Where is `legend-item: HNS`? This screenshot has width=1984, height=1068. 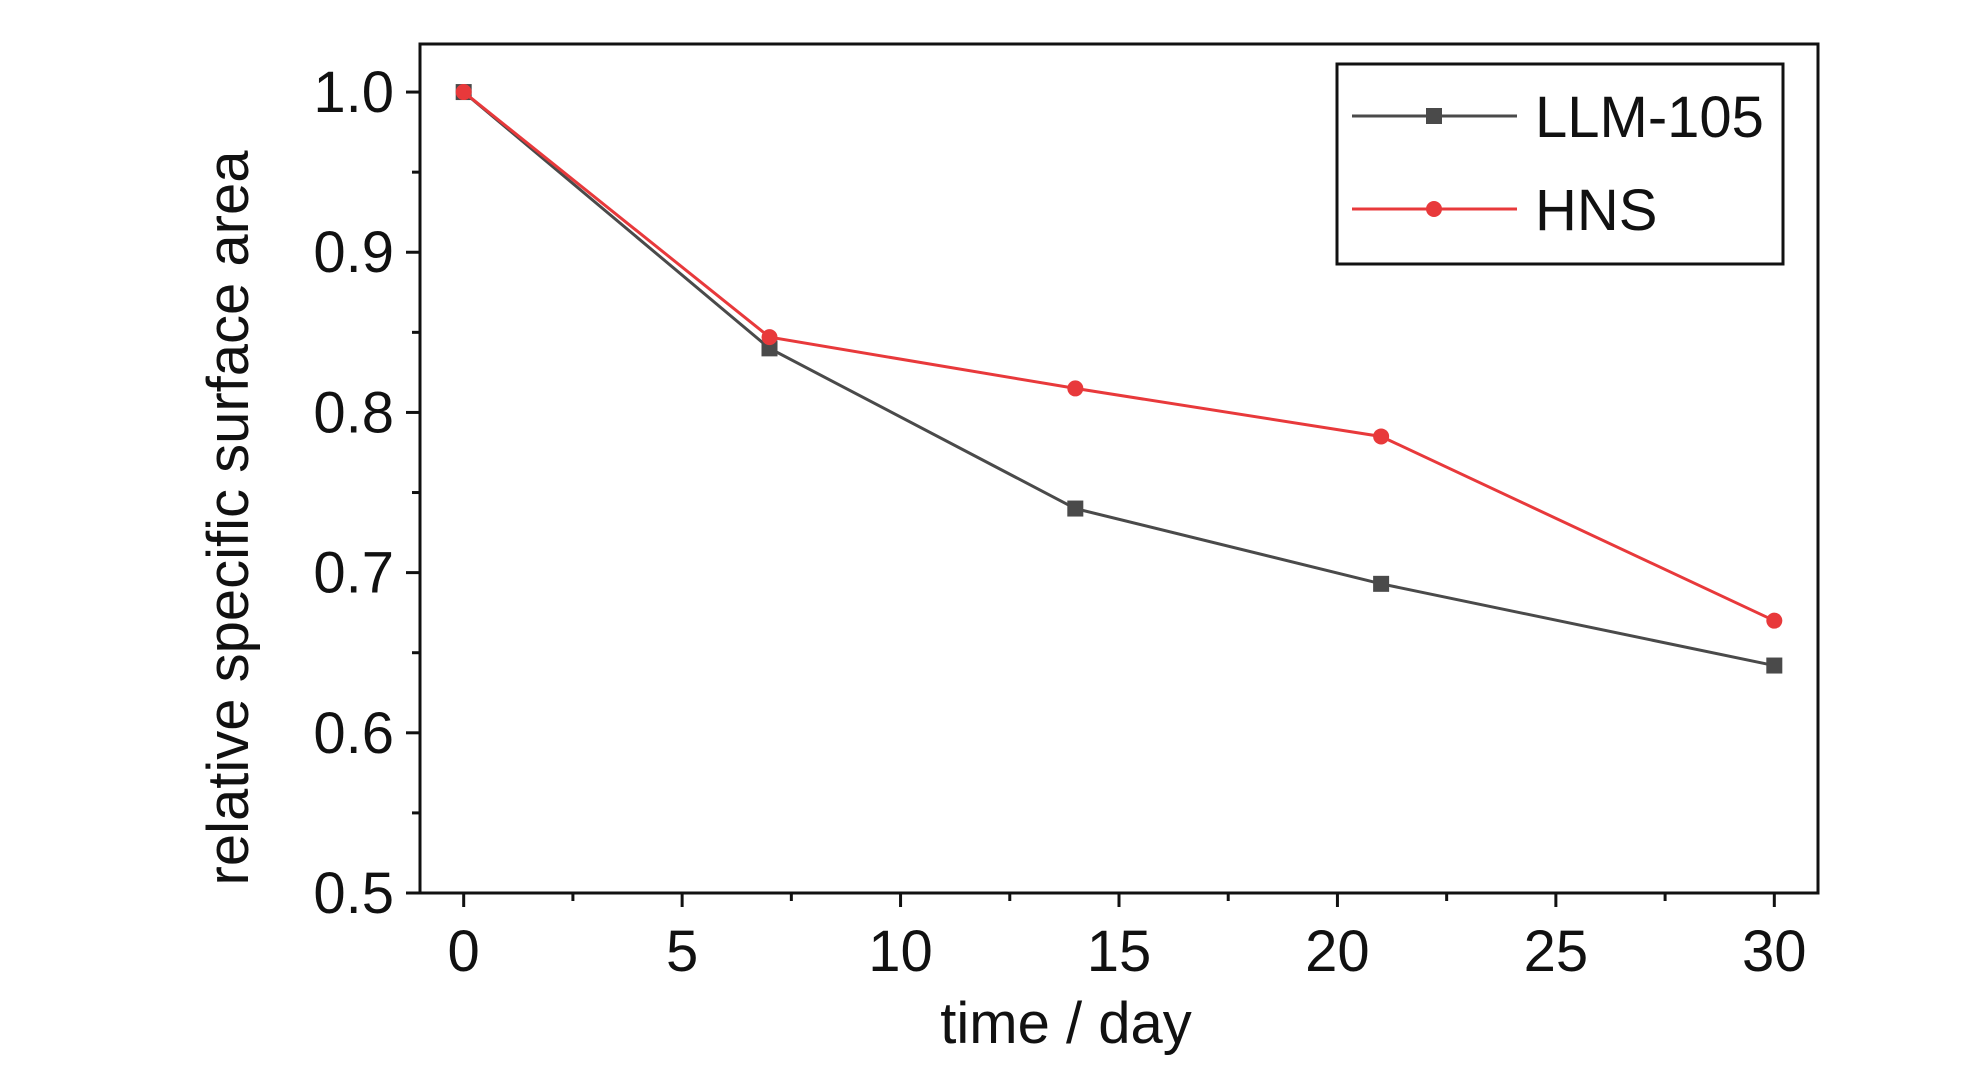
legend-item: HNS is located at coordinates (1504, 210).